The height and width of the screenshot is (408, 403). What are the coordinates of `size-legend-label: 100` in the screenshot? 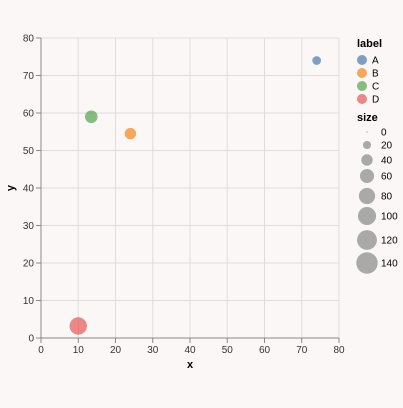 It's located at (389, 217).